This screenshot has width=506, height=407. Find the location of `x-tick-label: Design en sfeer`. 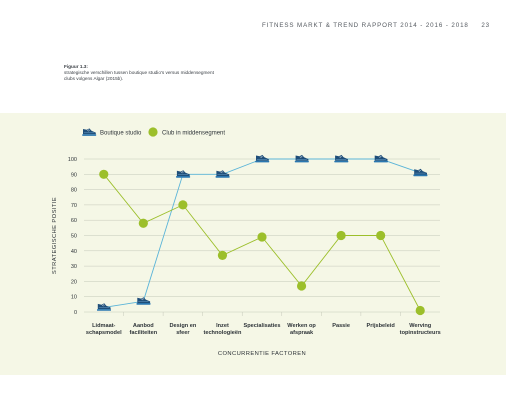

x-tick-label: Design en sfeer is located at coordinates (183, 329).